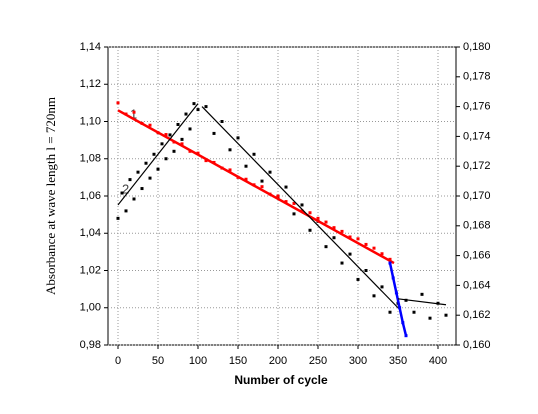 The height and width of the screenshot is (414, 538). I want to click on y-tick-label: 1,06, so click(90, 196).